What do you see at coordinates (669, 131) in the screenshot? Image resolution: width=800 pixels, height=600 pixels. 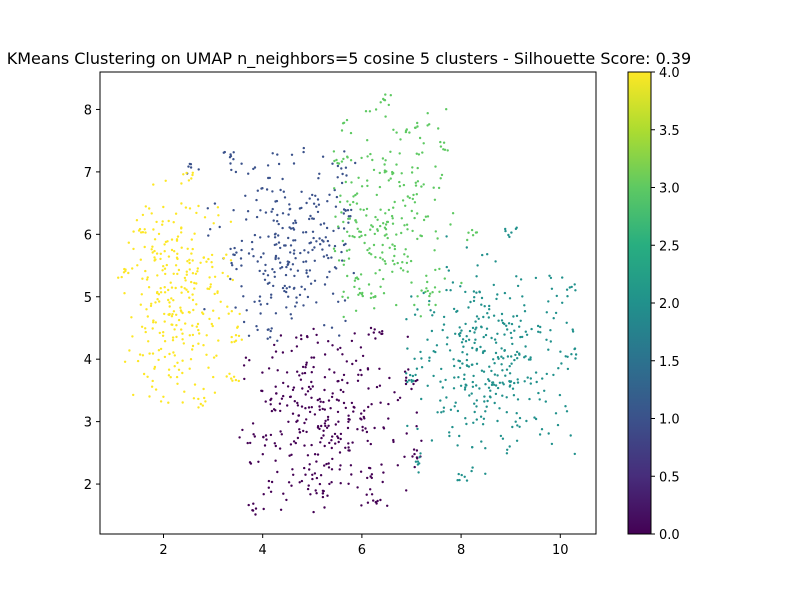 I see `colorbar-tick-label: 3.5` at bounding box center [669, 131].